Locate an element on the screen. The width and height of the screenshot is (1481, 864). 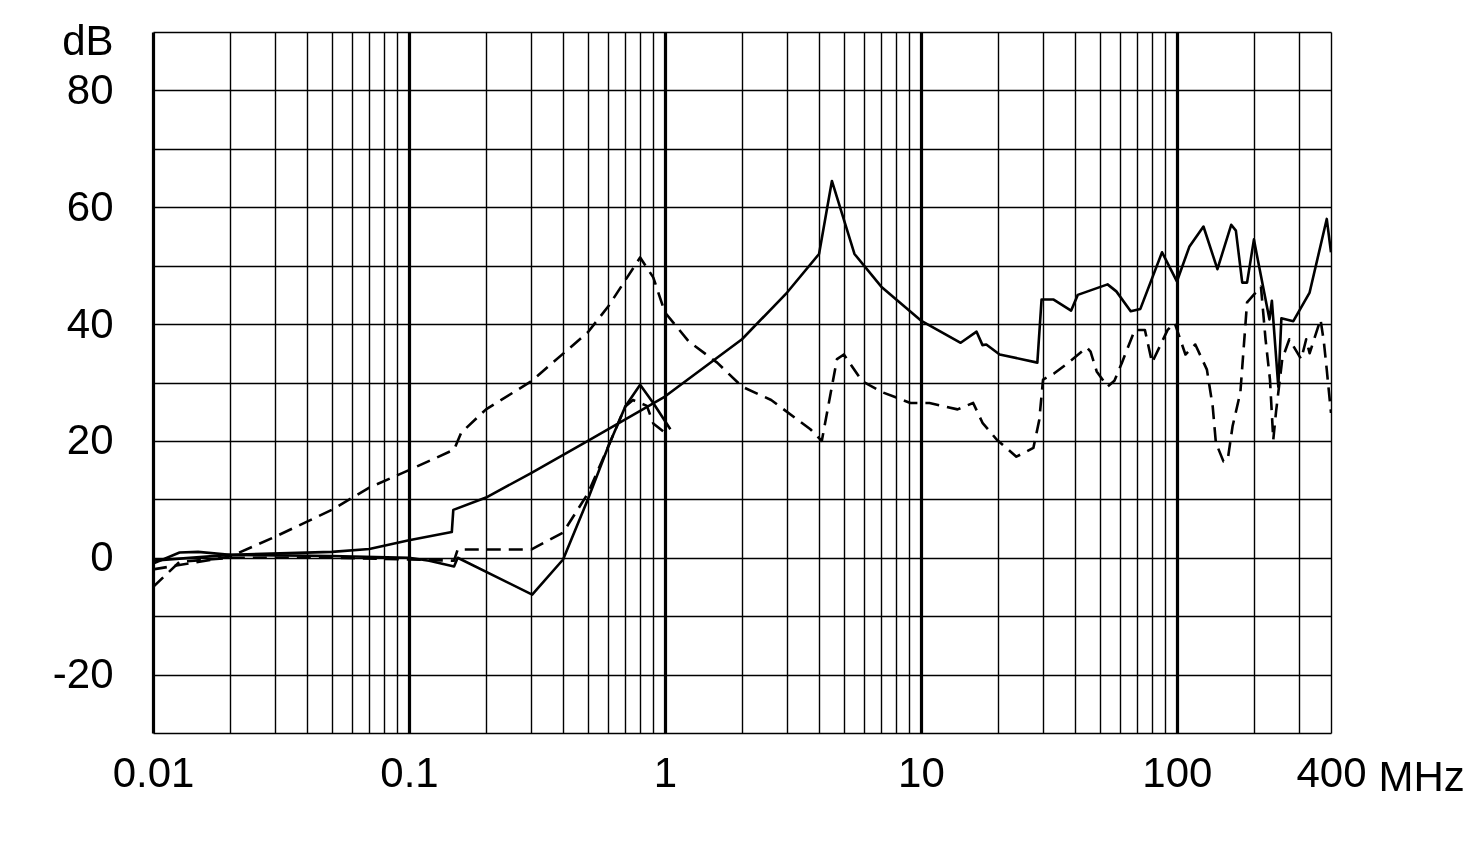
y-tick-label: 20 is located at coordinates (90, 440).